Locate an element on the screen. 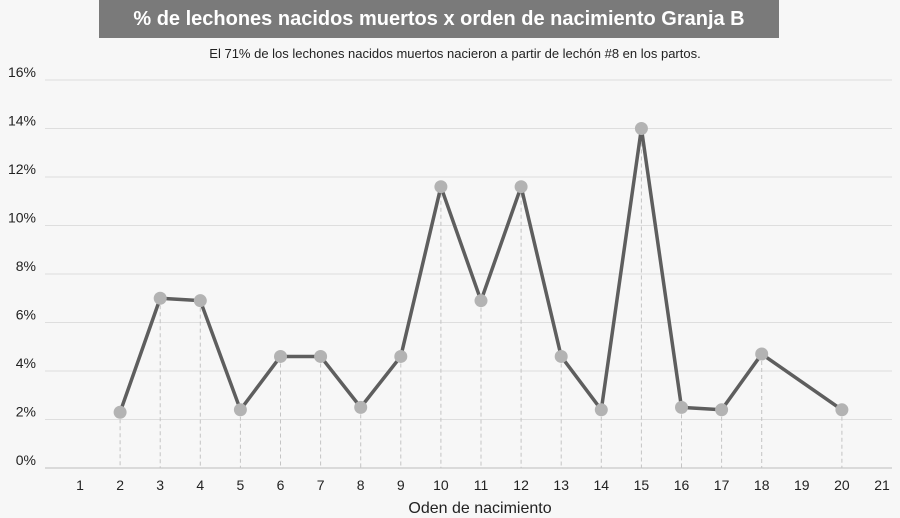 This screenshot has height=518, width=900. y-tick-label: 4% is located at coordinates (26, 363).